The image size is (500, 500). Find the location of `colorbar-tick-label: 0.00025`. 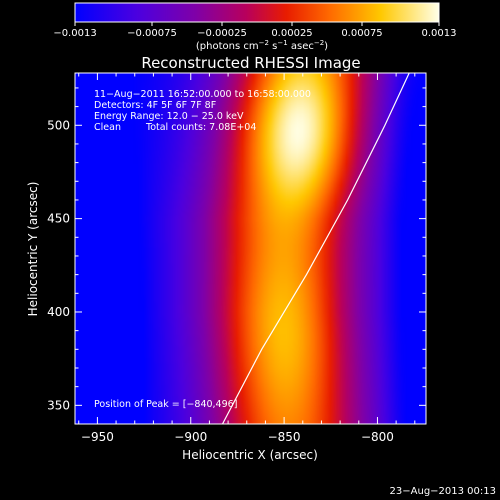

colorbar-tick-label: 0.00025 is located at coordinates (291, 33).